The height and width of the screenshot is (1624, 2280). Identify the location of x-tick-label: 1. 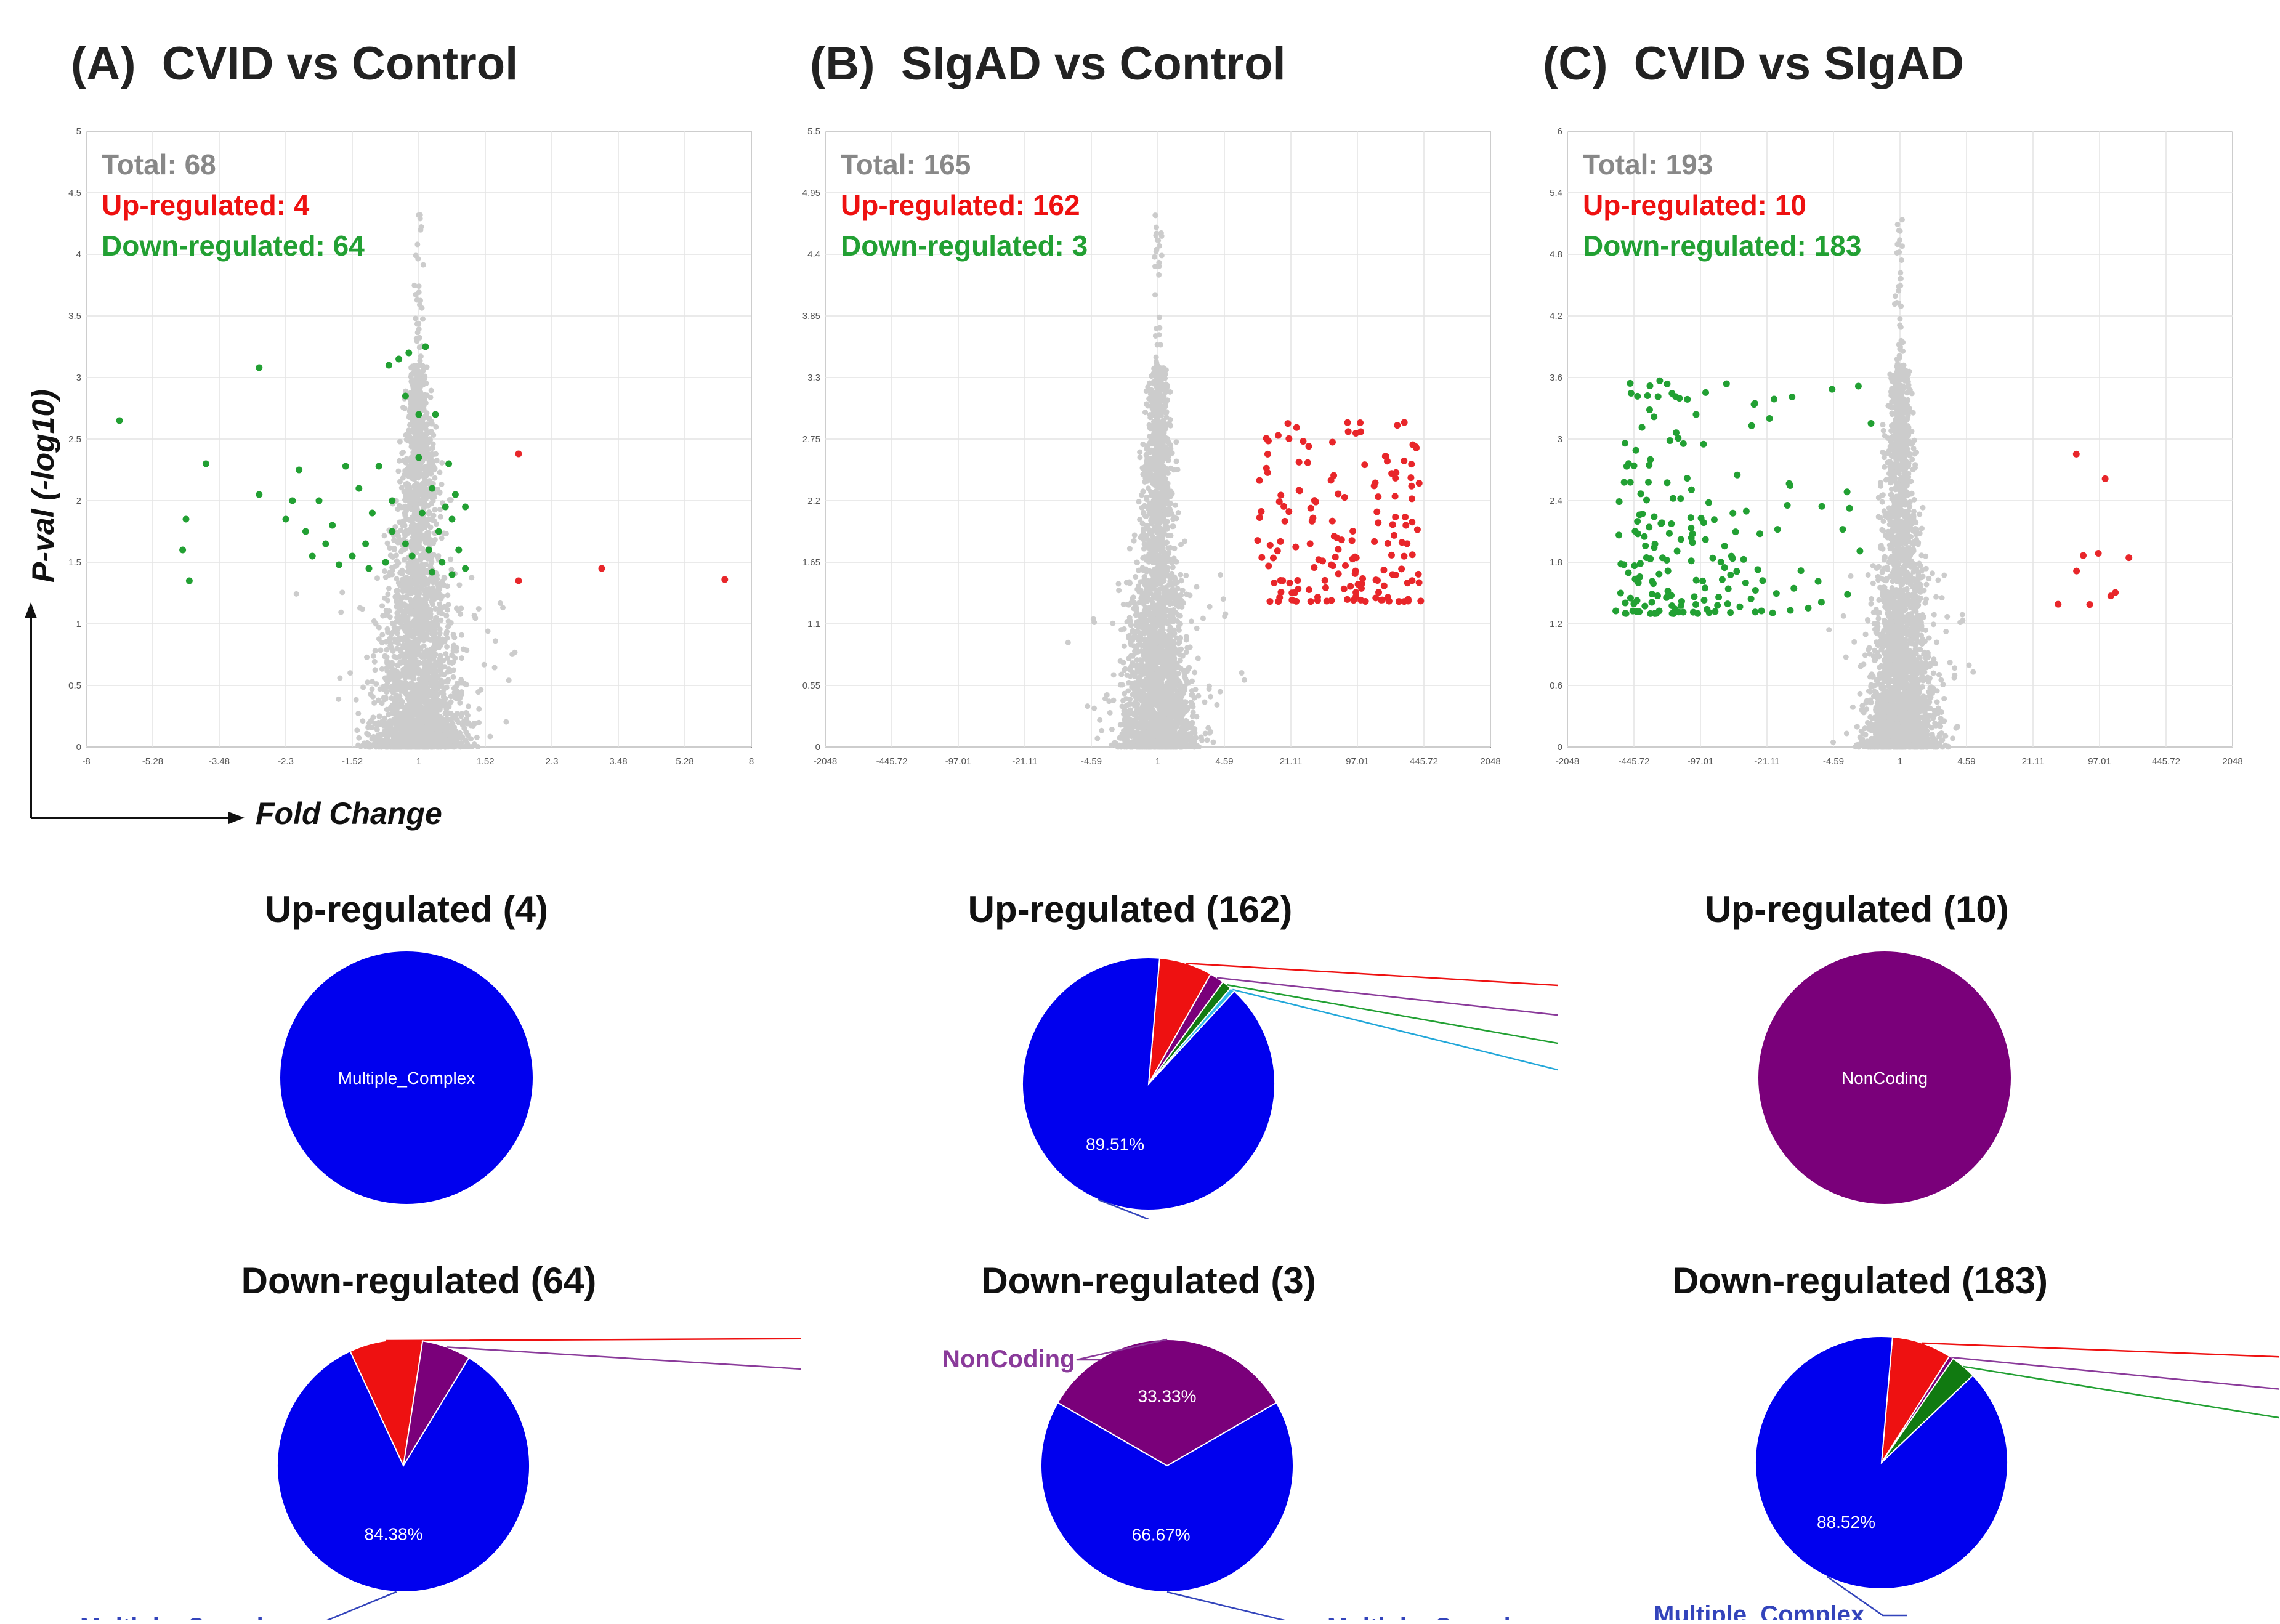
(418, 761).